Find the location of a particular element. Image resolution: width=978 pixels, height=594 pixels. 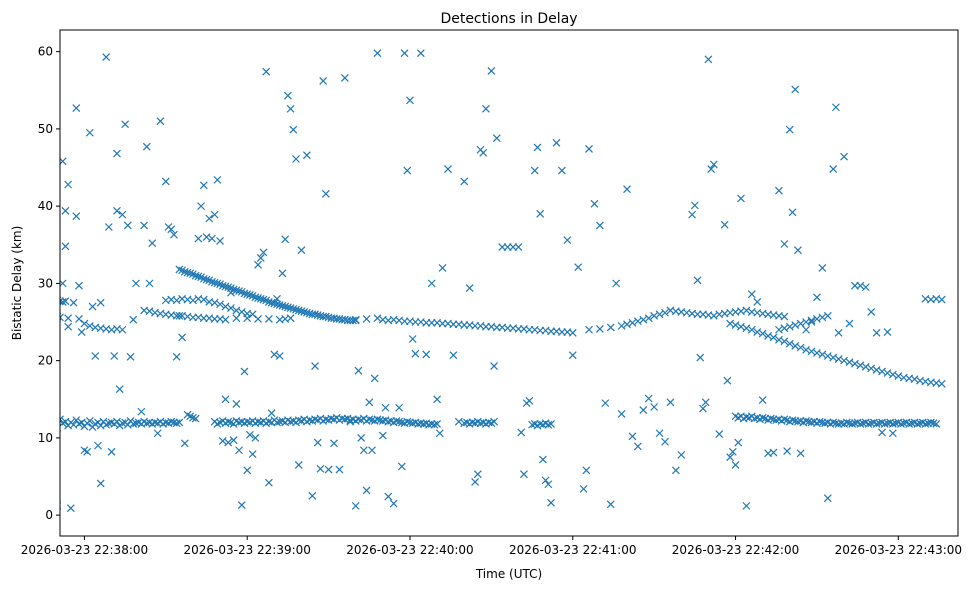

y-tick-label: 30 is located at coordinates (45, 283).